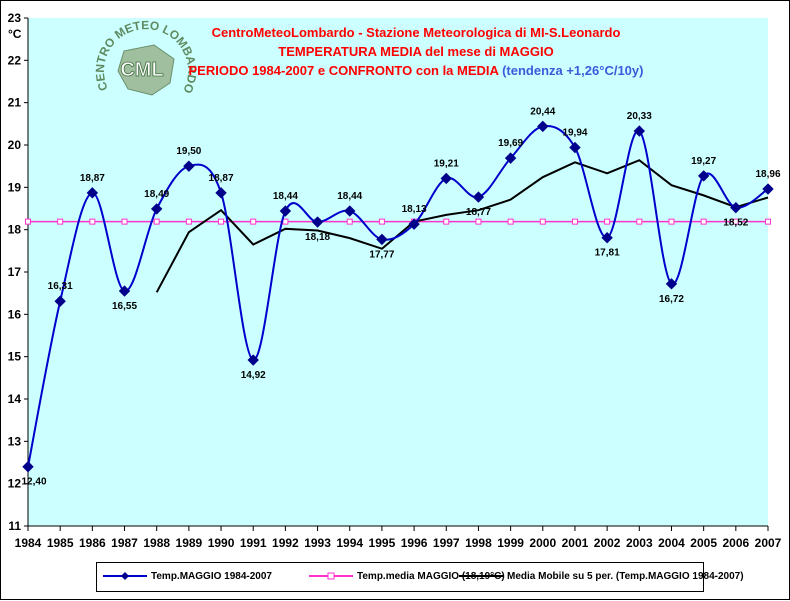 The width and height of the screenshot is (790, 601). I want to click on y-tick-label-11: 11, so click(14, 526).